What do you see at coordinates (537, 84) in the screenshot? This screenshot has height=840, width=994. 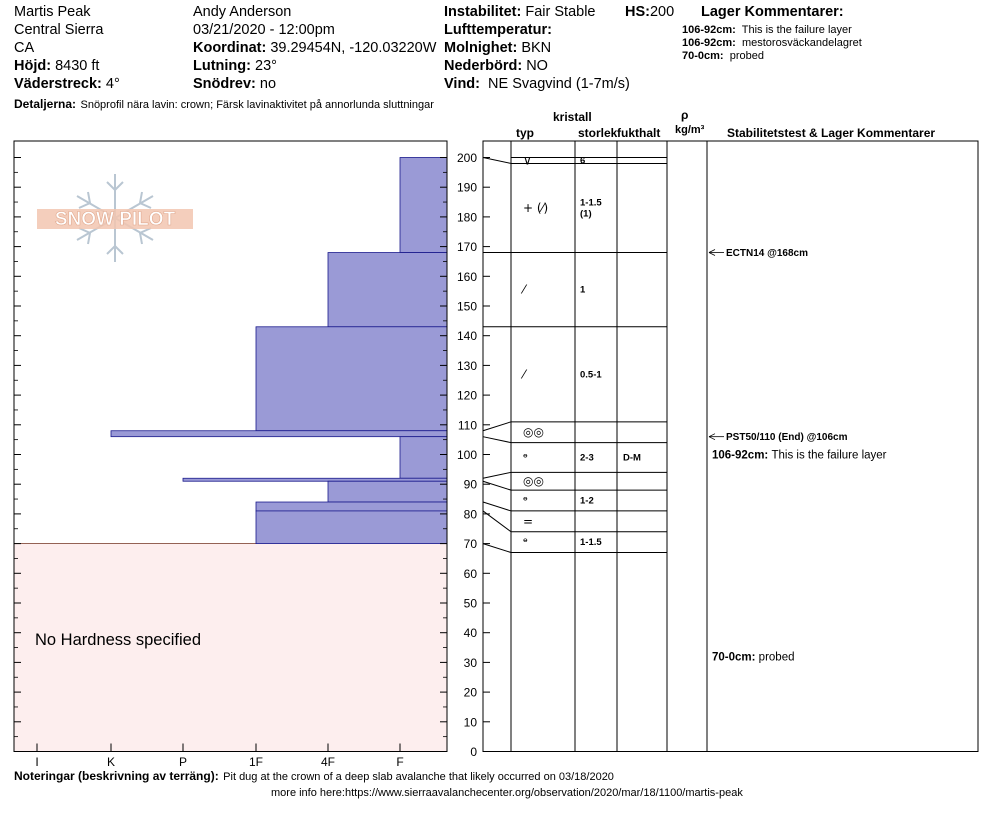 I see `wind: Vind: NE Svagvind (1-7m/s)` at bounding box center [537, 84].